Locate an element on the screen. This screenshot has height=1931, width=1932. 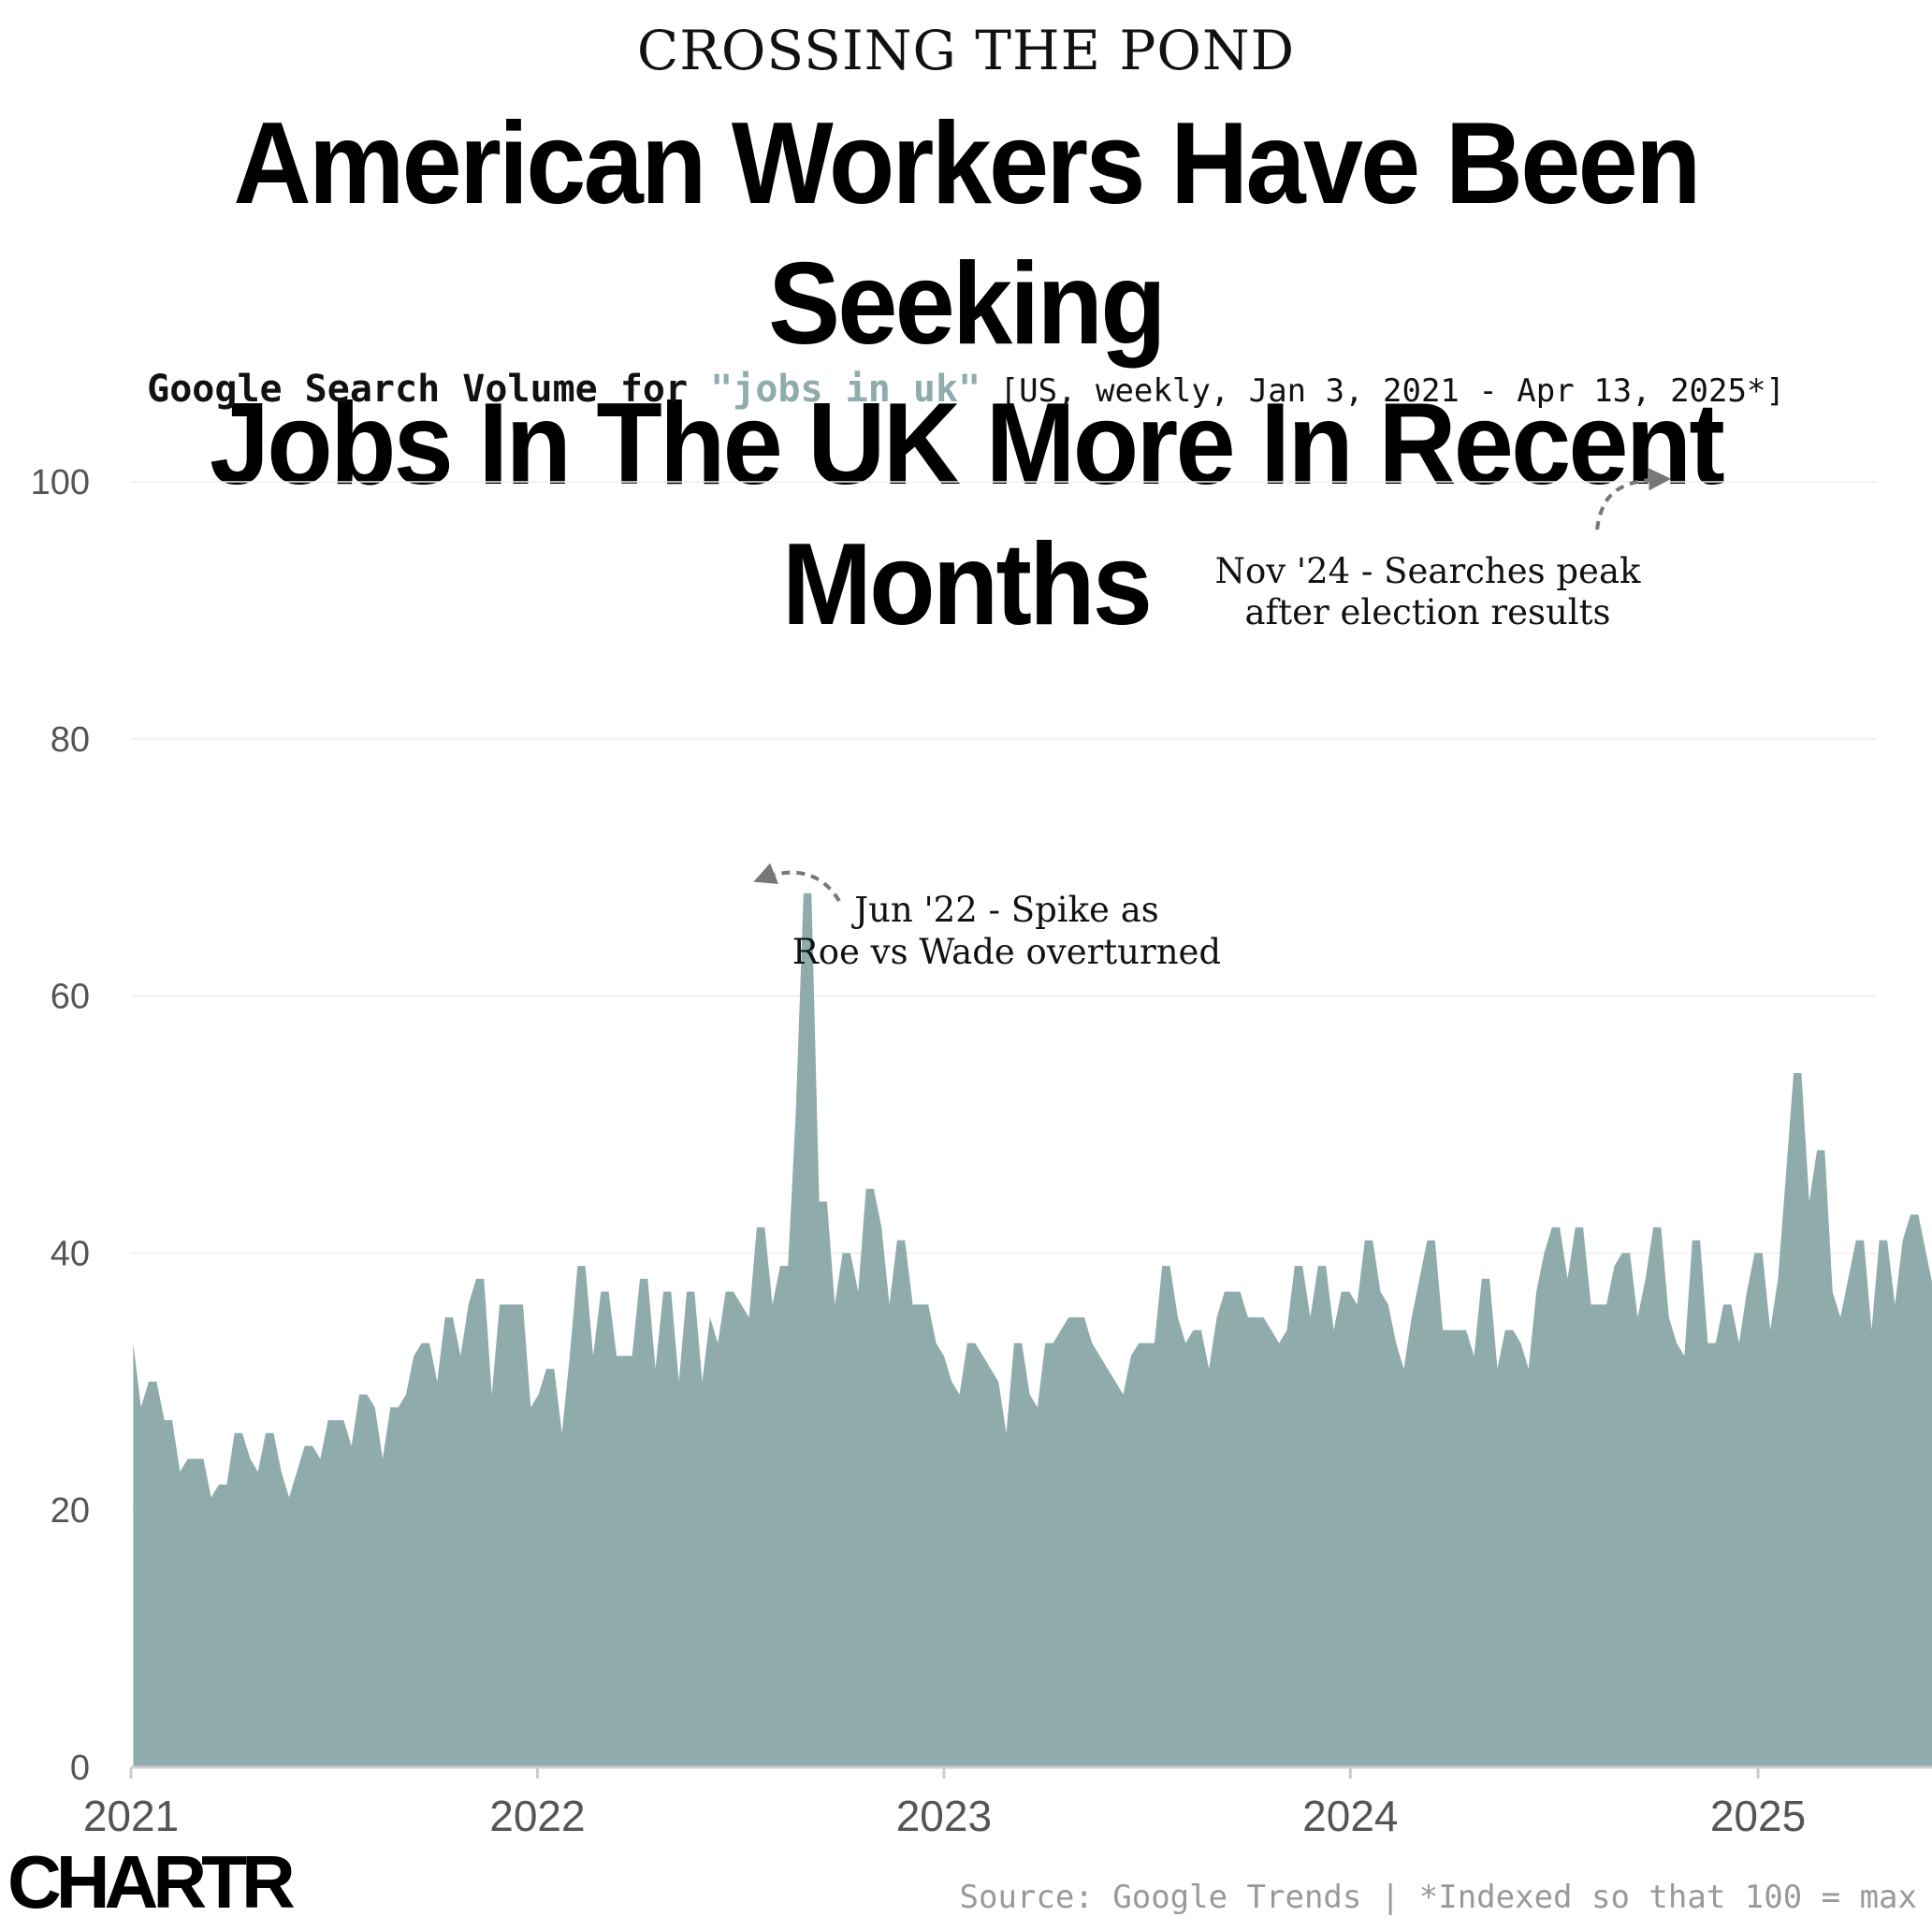
chartr-logo: CHARTR is located at coordinates (151, 1882).